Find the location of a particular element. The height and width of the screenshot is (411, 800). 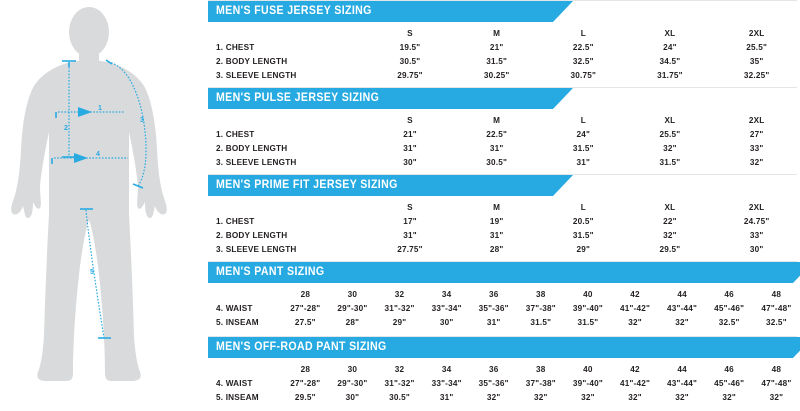

section-title: MEN'S PULSE JERSEY SIZING is located at coordinates (298, 98).